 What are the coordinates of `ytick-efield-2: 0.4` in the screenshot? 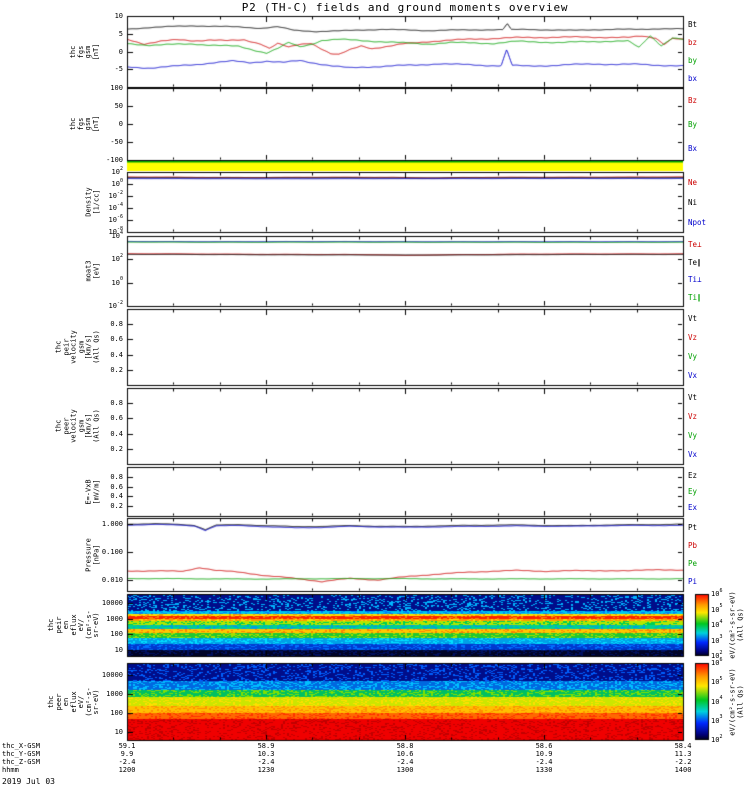 It's located at (116, 496).